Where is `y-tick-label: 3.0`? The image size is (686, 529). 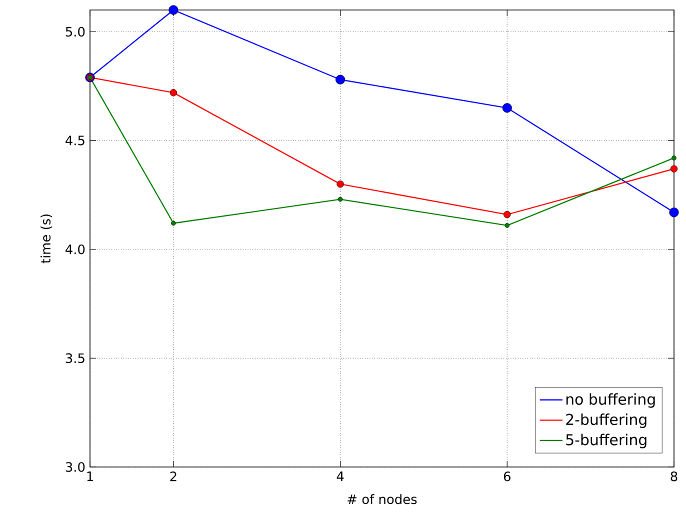 y-tick-label: 3.0 is located at coordinates (75, 467).